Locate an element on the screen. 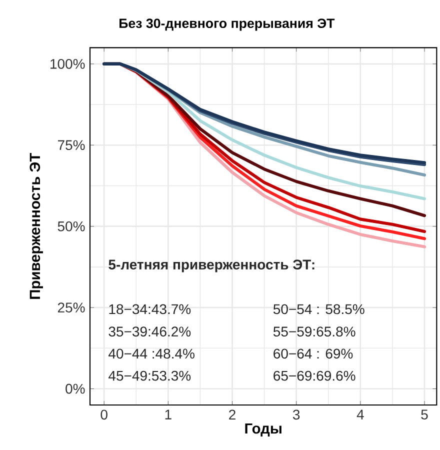 The image size is (440, 450). chart-title: Без 30-дневного прерывания ЭТ is located at coordinates (227, 24).